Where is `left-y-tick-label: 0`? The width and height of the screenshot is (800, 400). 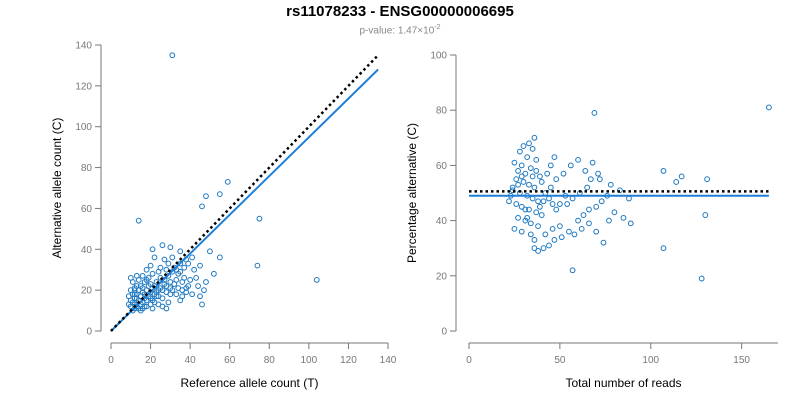 left-y-tick-label: 0 is located at coordinates (89, 332).